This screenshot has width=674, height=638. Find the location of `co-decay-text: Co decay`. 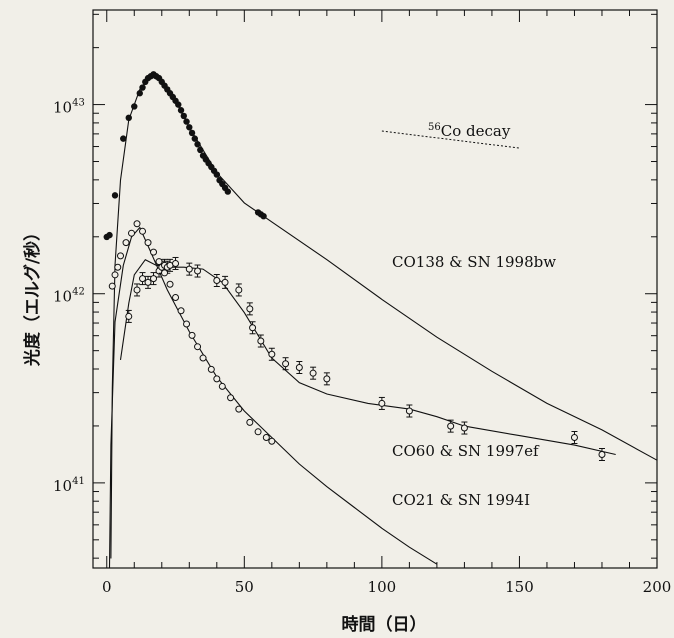

co-decay-text: Co decay is located at coordinates (476, 131).